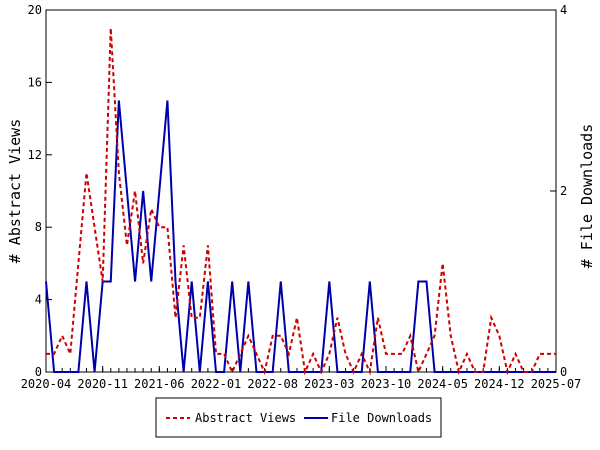 The width and height of the screenshot is (600, 450). What do you see at coordinates (46, 384) in the screenshot?
I see `x-tick-label: 2020-04` at bounding box center [46, 384].